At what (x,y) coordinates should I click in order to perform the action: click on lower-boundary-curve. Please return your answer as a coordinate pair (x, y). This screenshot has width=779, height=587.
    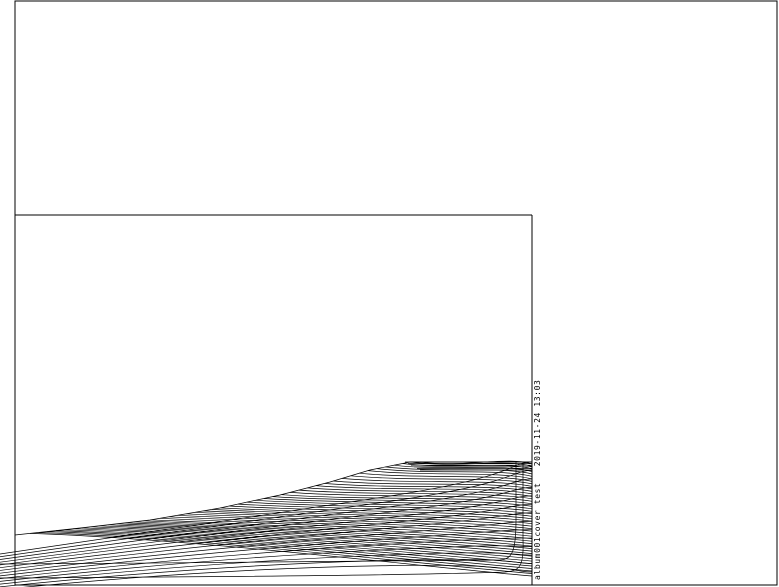
    Looking at the image, I should click on (262, 520).